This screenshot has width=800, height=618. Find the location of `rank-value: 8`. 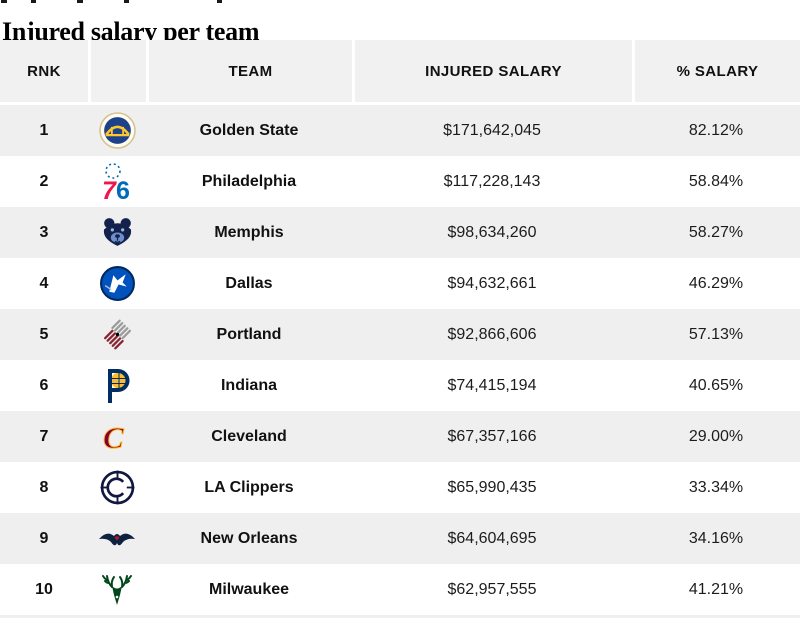

rank-value: 8 is located at coordinates (44, 487).